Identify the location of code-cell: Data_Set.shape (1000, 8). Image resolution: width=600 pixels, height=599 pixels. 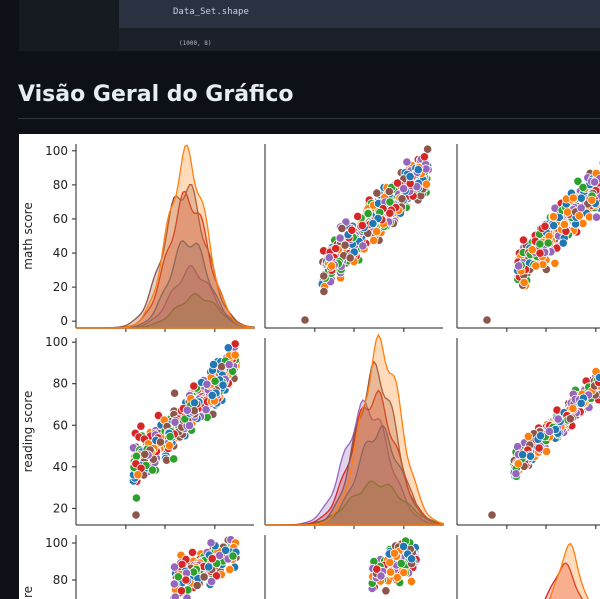
(309, 25).